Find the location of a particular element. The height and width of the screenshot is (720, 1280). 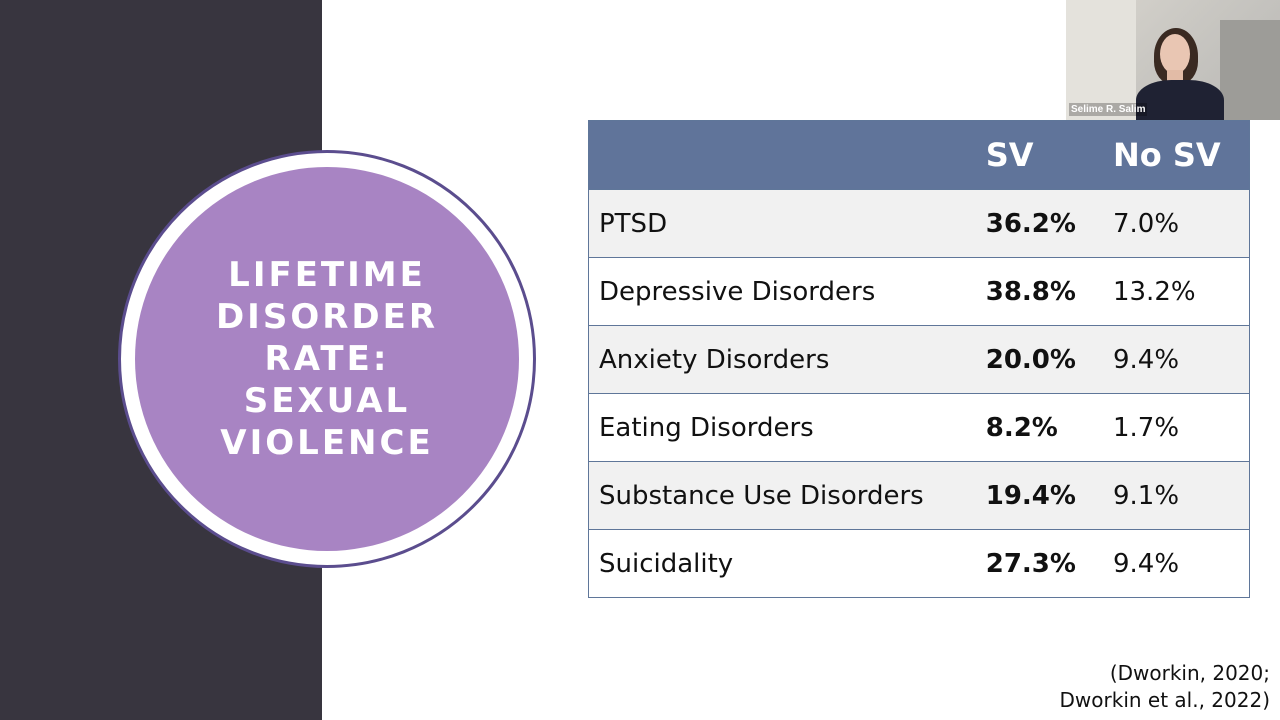

header-sv: SV is located at coordinates (1043, 155).